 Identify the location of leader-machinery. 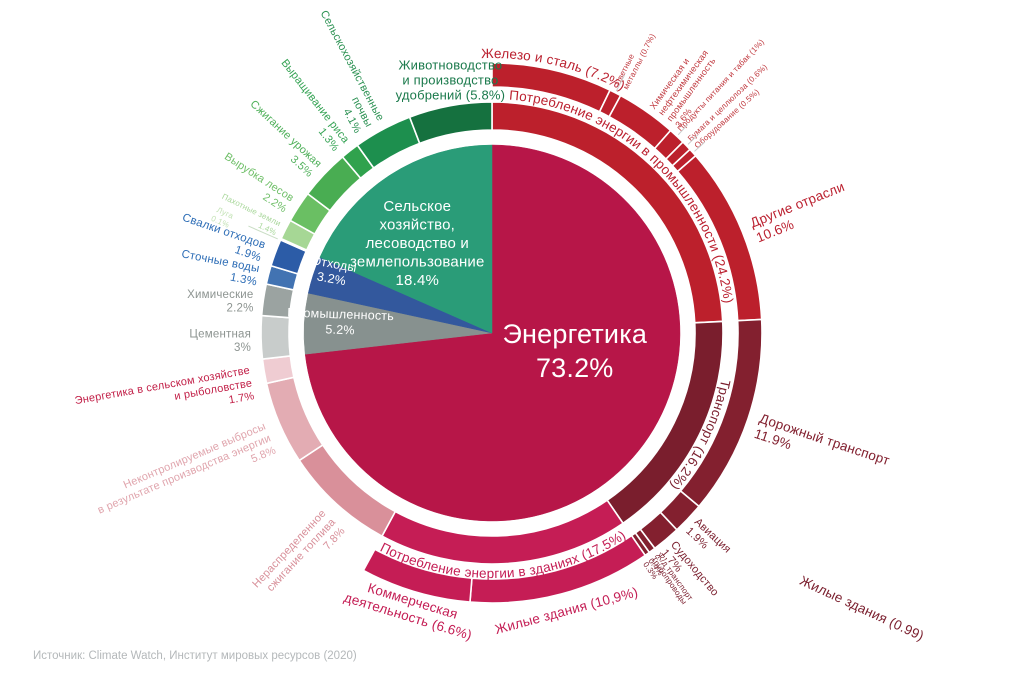
(700, 146).